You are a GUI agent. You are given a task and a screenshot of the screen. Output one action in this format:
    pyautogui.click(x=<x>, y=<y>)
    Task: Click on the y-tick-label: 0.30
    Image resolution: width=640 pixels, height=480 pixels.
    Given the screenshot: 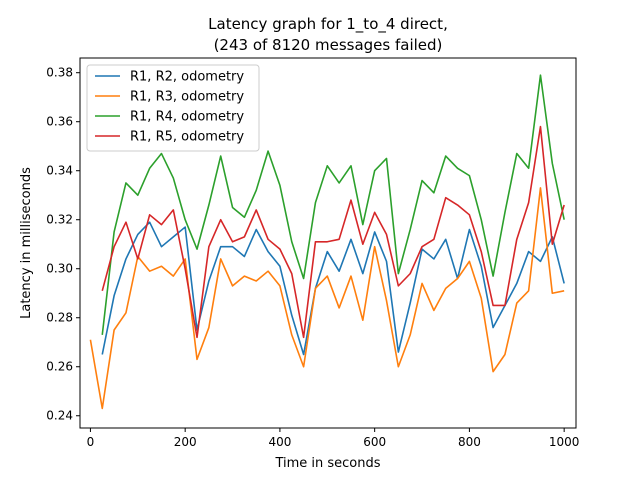 What is the action you would take?
    pyautogui.click(x=59, y=269)
    